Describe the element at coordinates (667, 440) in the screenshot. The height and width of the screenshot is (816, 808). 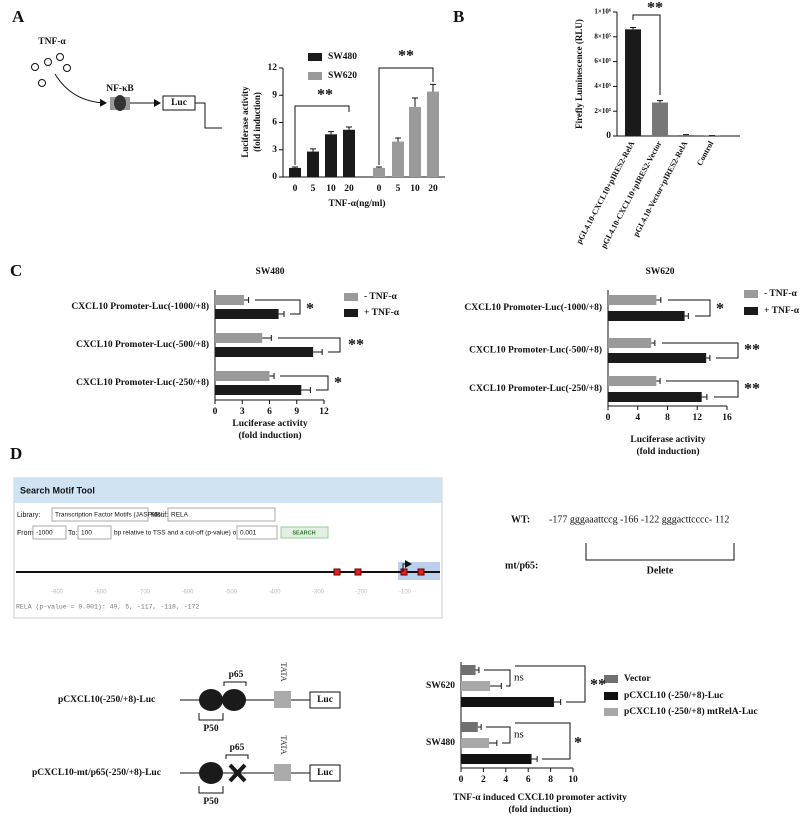
I see `x-axis-label: Luciferase activity` at that location.